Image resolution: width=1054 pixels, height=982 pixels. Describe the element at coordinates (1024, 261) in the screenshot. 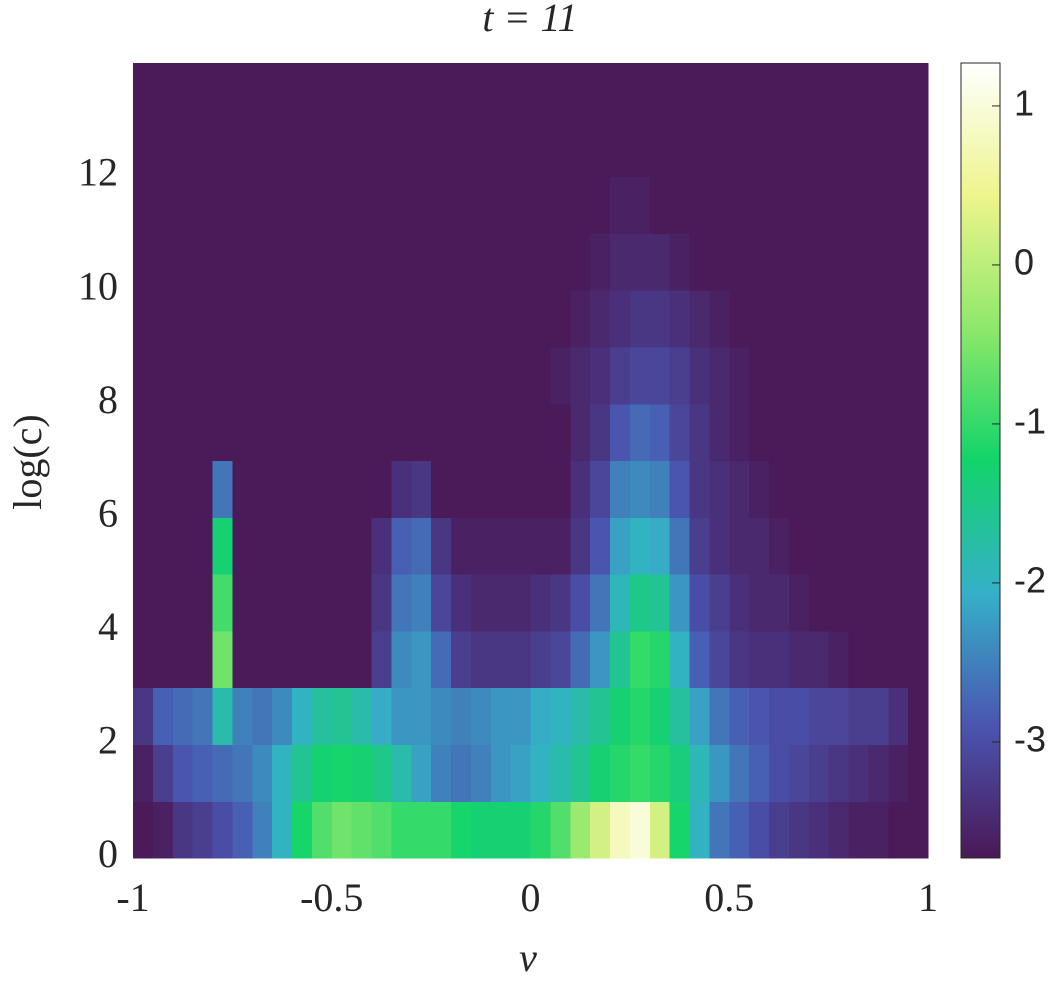

I see `colorbar-tick-label: 0` at that location.